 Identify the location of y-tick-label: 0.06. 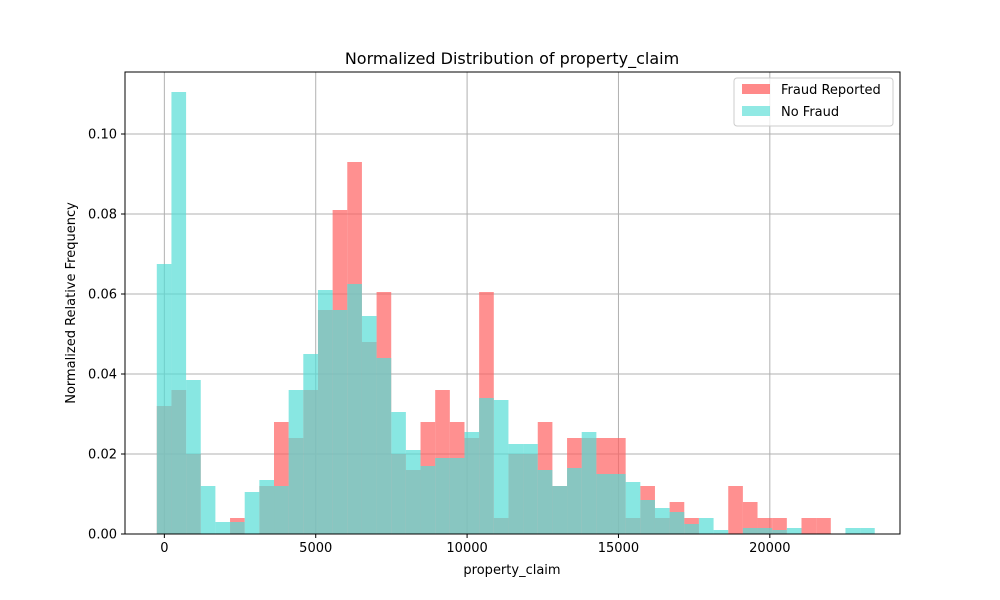
(102, 295).